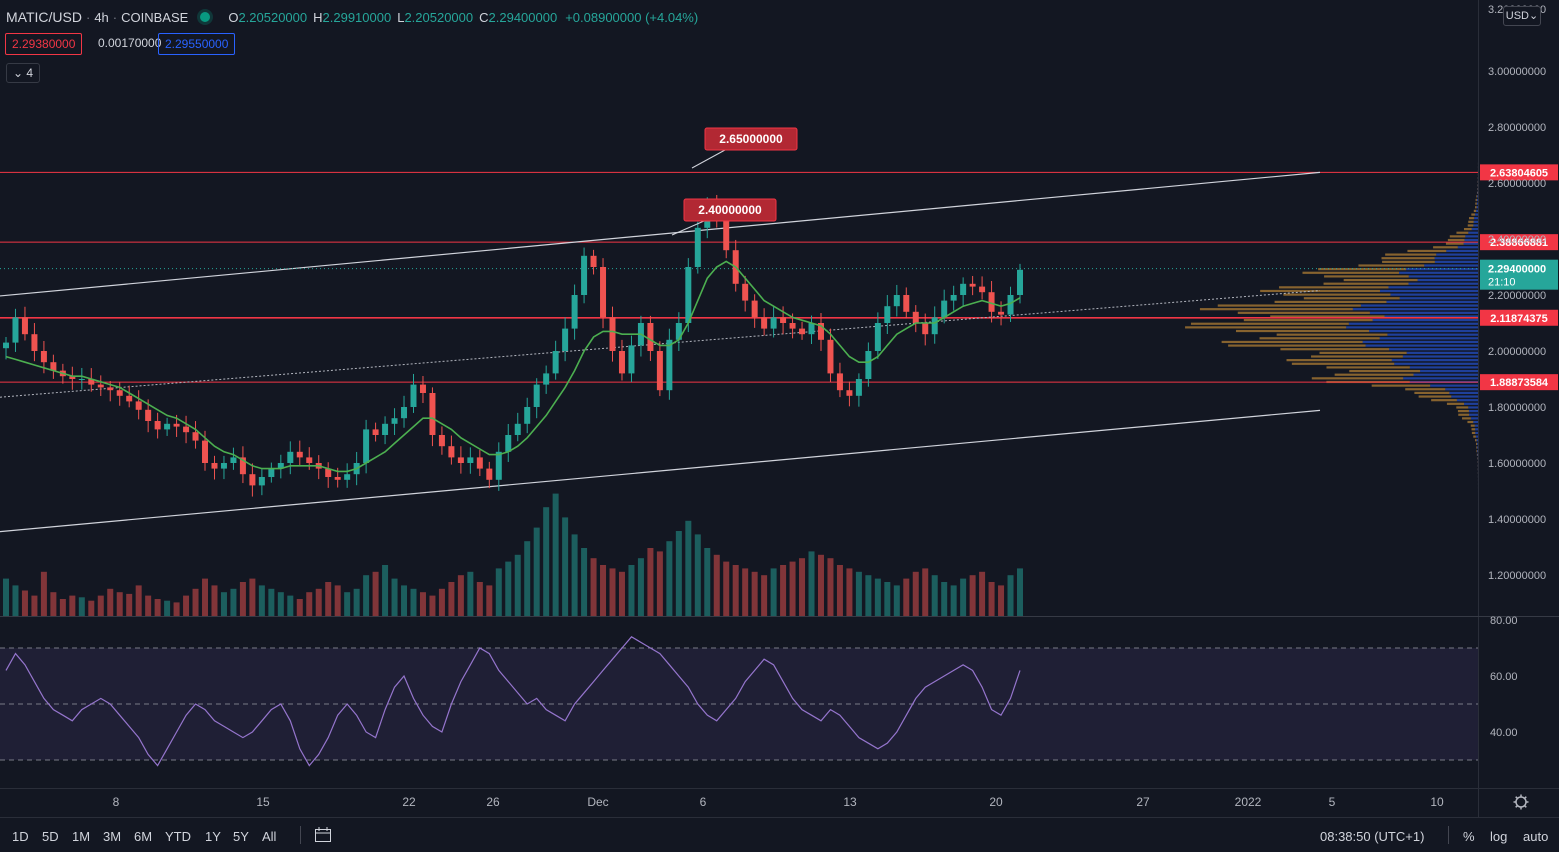  Describe the element at coordinates (23, 73) in the screenshot. I see `indicators-toggle: ⌄ 4` at that location.